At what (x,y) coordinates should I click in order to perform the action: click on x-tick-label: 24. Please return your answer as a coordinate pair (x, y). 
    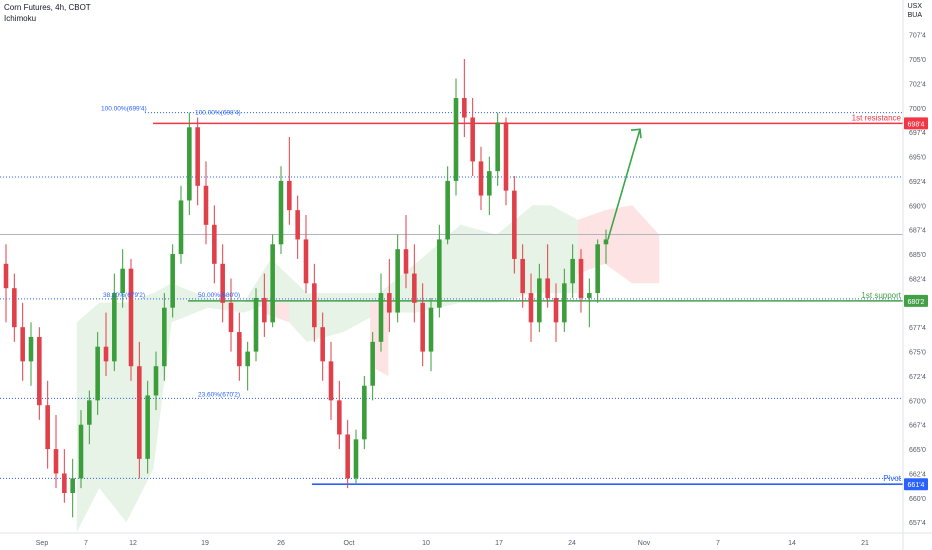
    Looking at the image, I should click on (572, 543).